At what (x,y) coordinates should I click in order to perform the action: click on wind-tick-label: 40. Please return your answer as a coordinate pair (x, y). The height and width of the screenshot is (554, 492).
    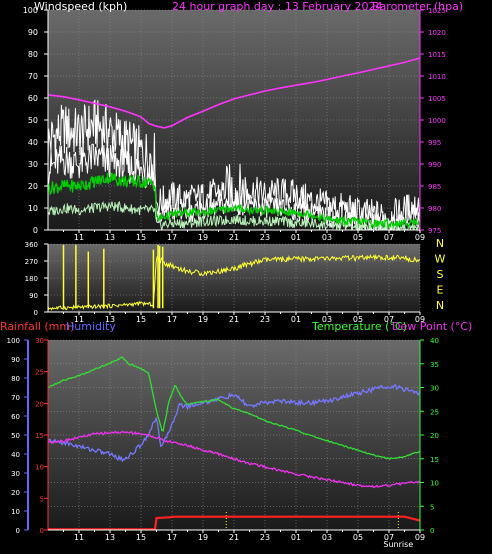
    Looking at the image, I should click on (33, 142).